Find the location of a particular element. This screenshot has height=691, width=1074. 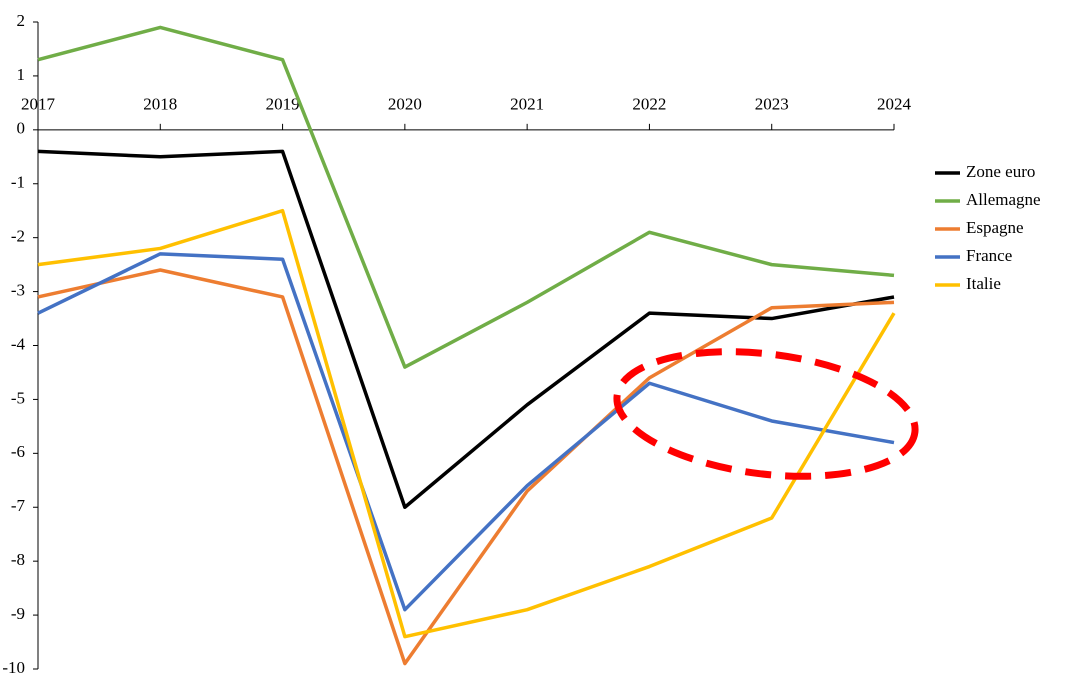

x-tick-label: 2018 is located at coordinates (160, 104).